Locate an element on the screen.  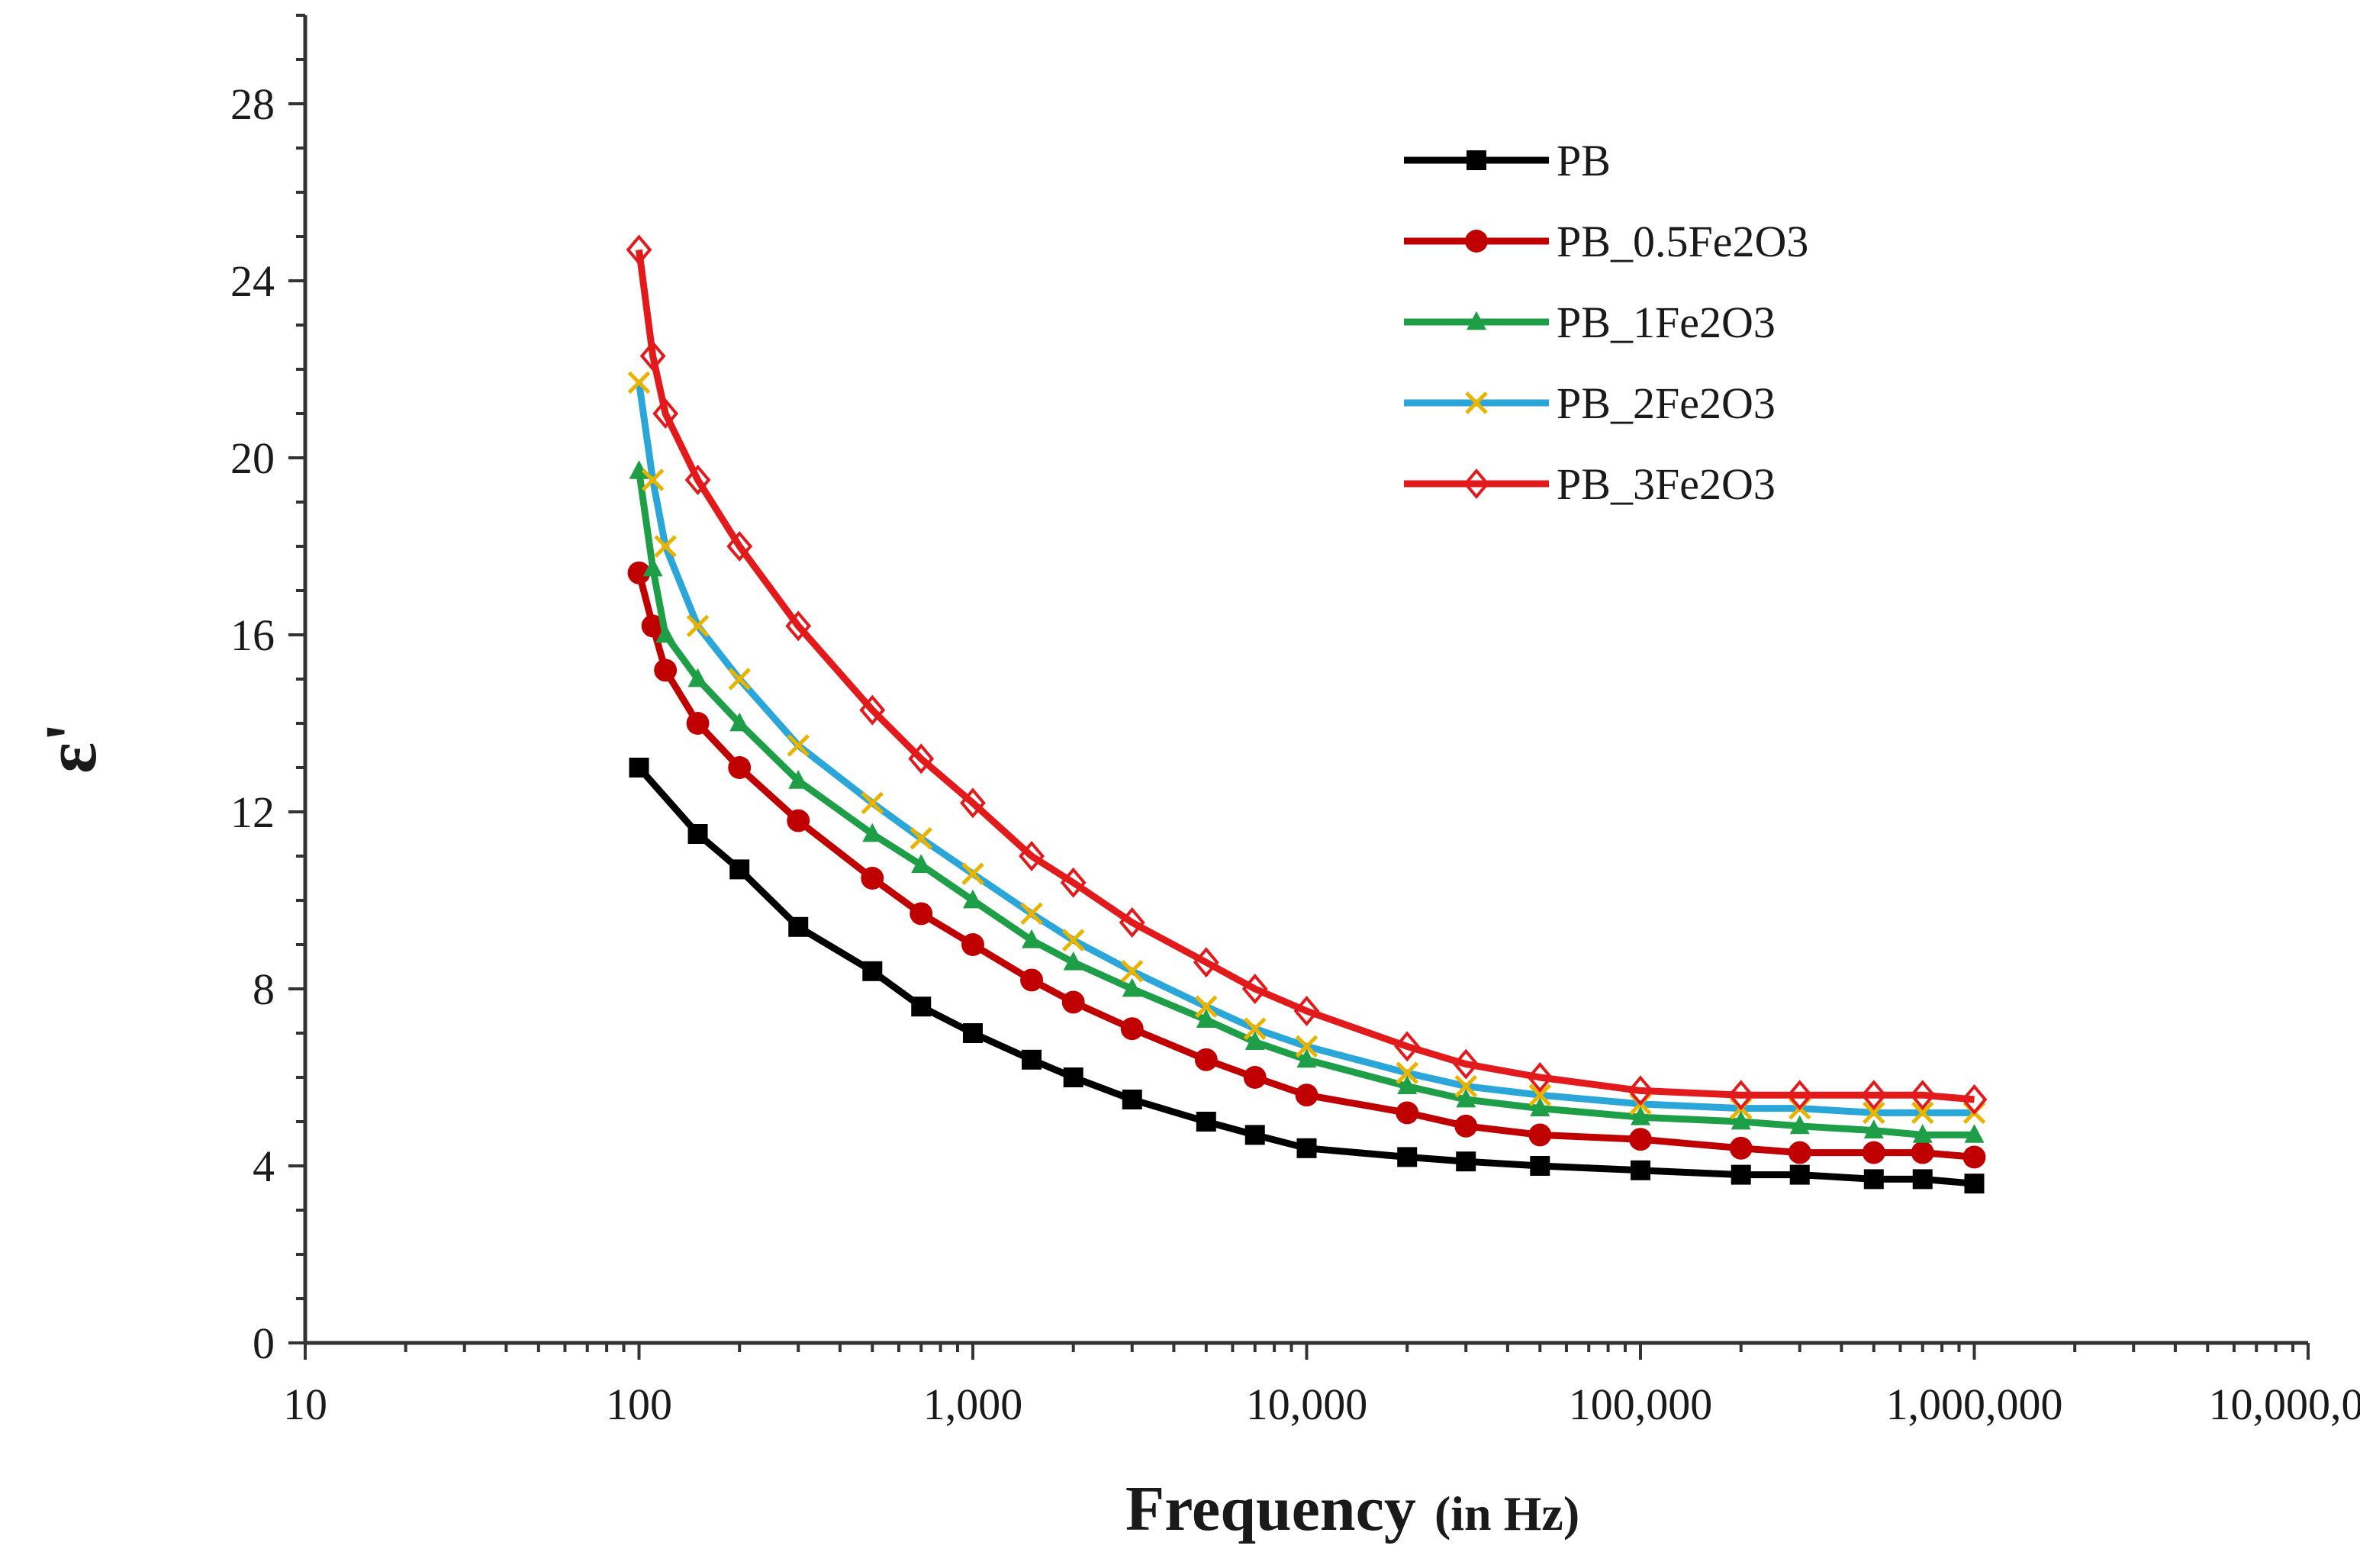
x-tick-label: 10,000,000 is located at coordinates (2284, 1404).